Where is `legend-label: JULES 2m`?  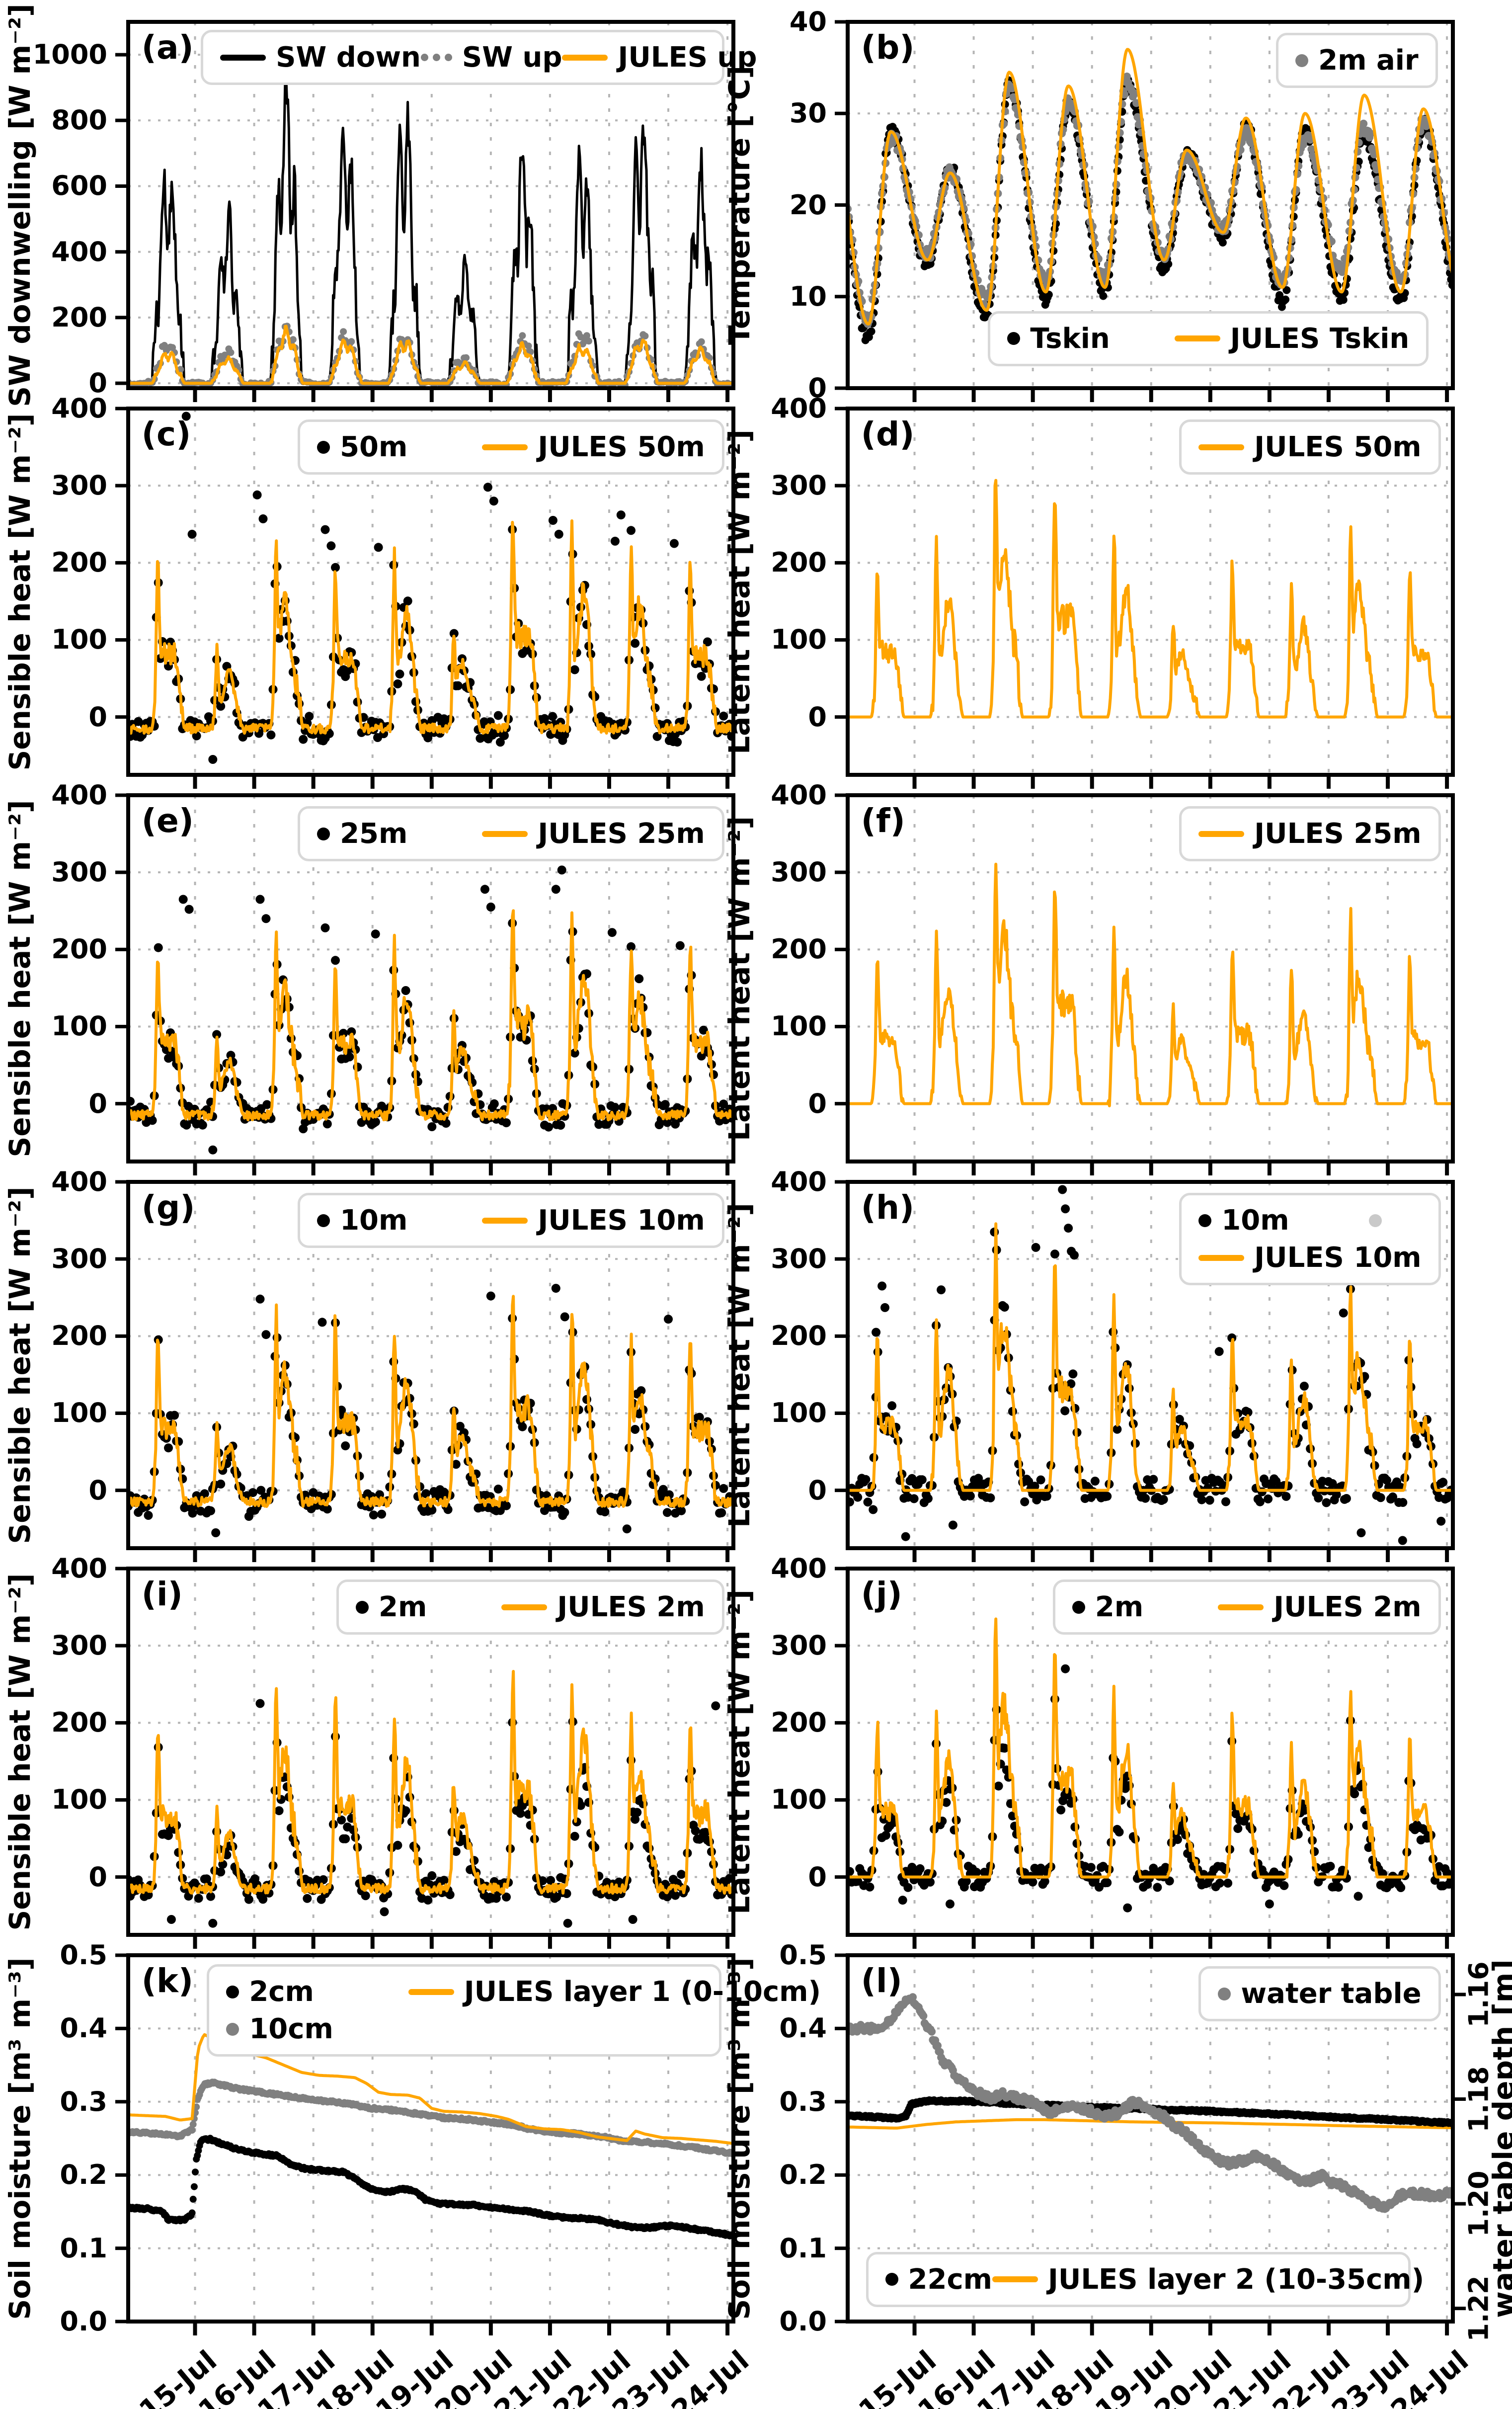
legend-label: JULES 2m is located at coordinates (631, 1608).